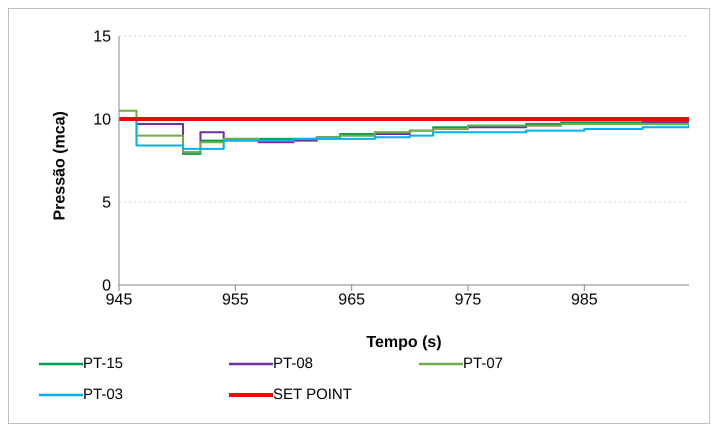  What do you see at coordinates (235, 299) in the screenshot?
I see `x-tick-label: 955` at bounding box center [235, 299].